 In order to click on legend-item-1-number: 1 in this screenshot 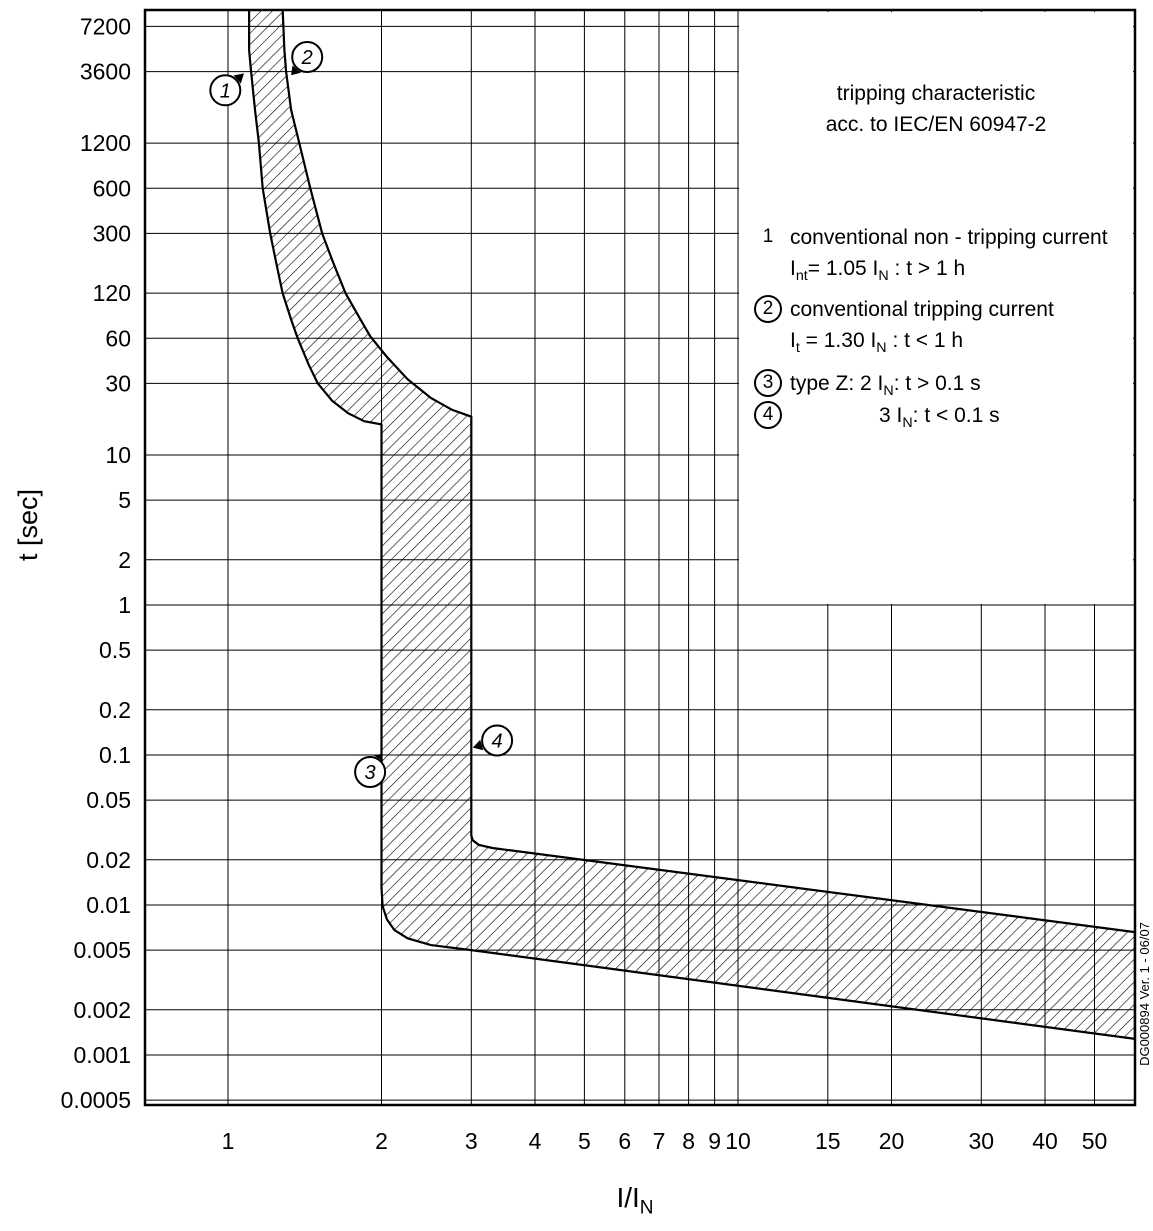, I will do `click(768, 236)`.